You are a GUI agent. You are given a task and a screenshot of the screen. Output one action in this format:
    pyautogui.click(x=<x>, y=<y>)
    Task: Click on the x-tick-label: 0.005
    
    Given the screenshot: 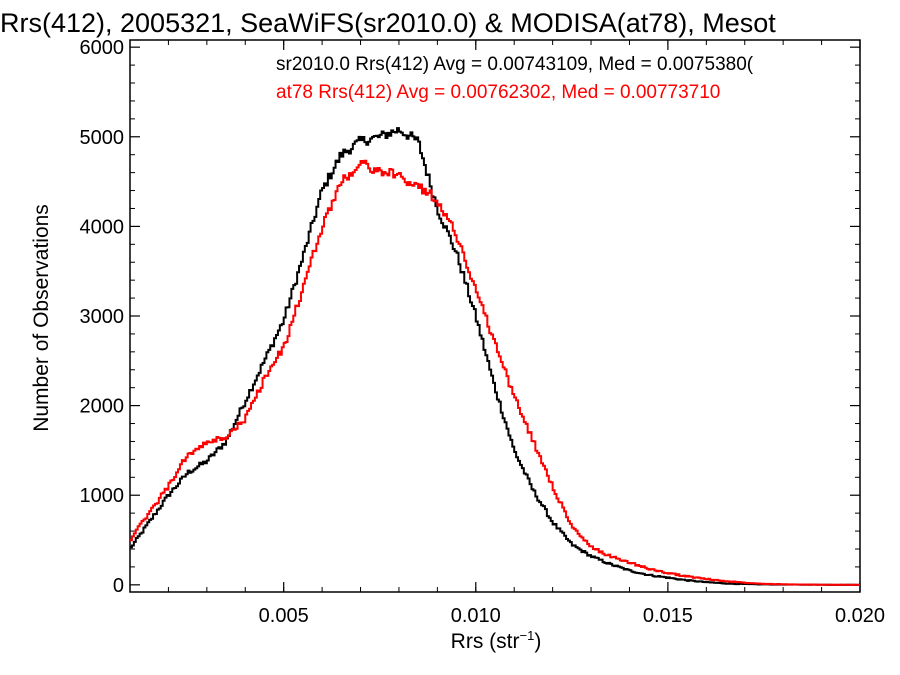 What is the action you would take?
    pyautogui.click(x=284, y=616)
    